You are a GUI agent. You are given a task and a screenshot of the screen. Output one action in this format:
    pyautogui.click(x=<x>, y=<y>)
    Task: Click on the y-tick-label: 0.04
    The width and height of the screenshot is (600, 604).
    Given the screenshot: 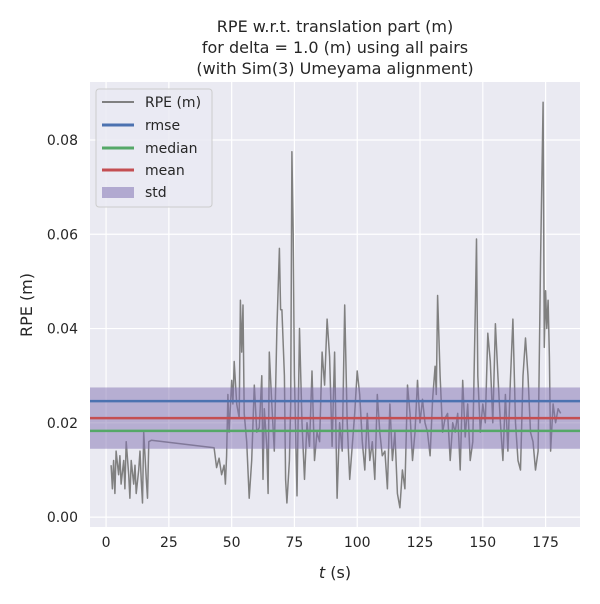 What is the action you would take?
    pyautogui.click(x=62, y=330)
    